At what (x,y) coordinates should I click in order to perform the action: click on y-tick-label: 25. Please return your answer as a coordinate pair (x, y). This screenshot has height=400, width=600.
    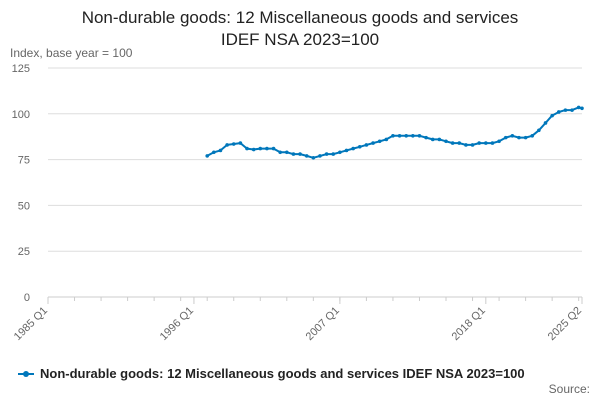
    Looking at the image, I should click on (24, 252).